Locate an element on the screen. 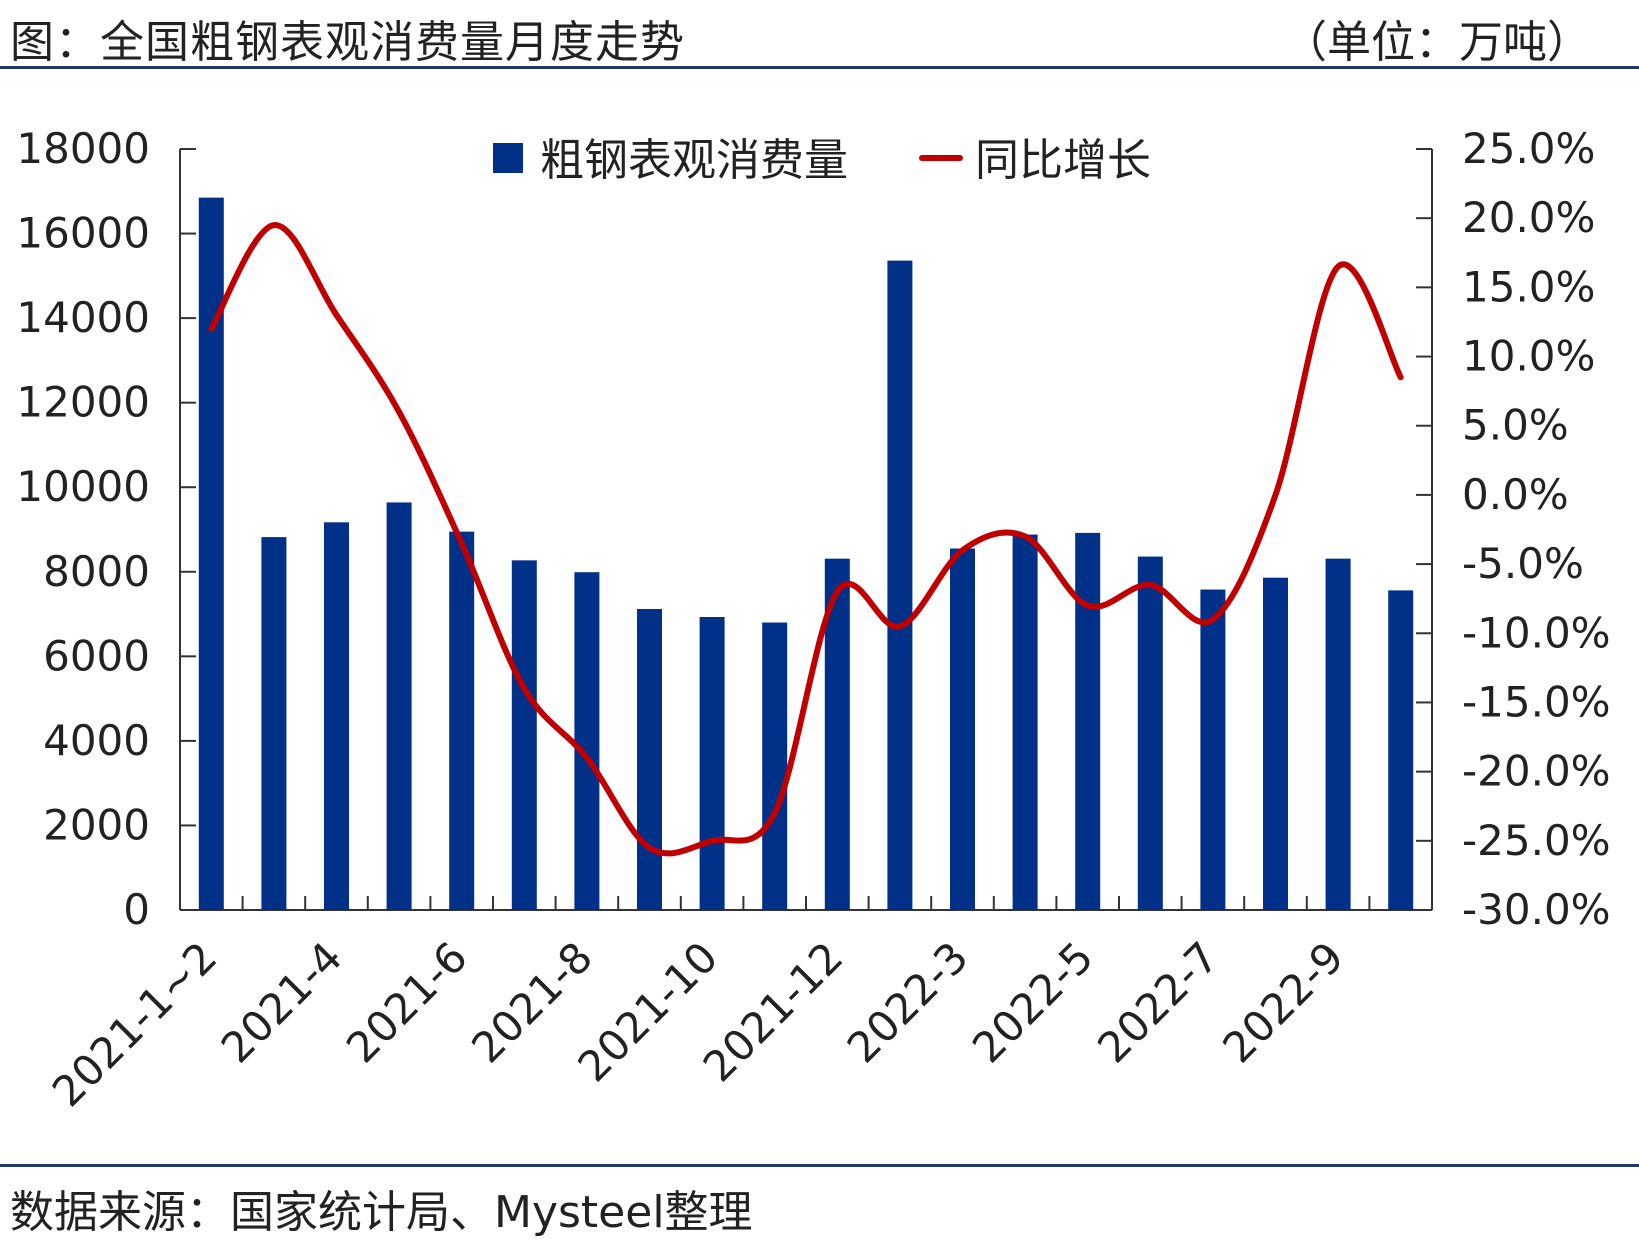 This screenshot has height=1240, width=1639. right-tick-label: -25.0% is located at coordinates (1536, 840).